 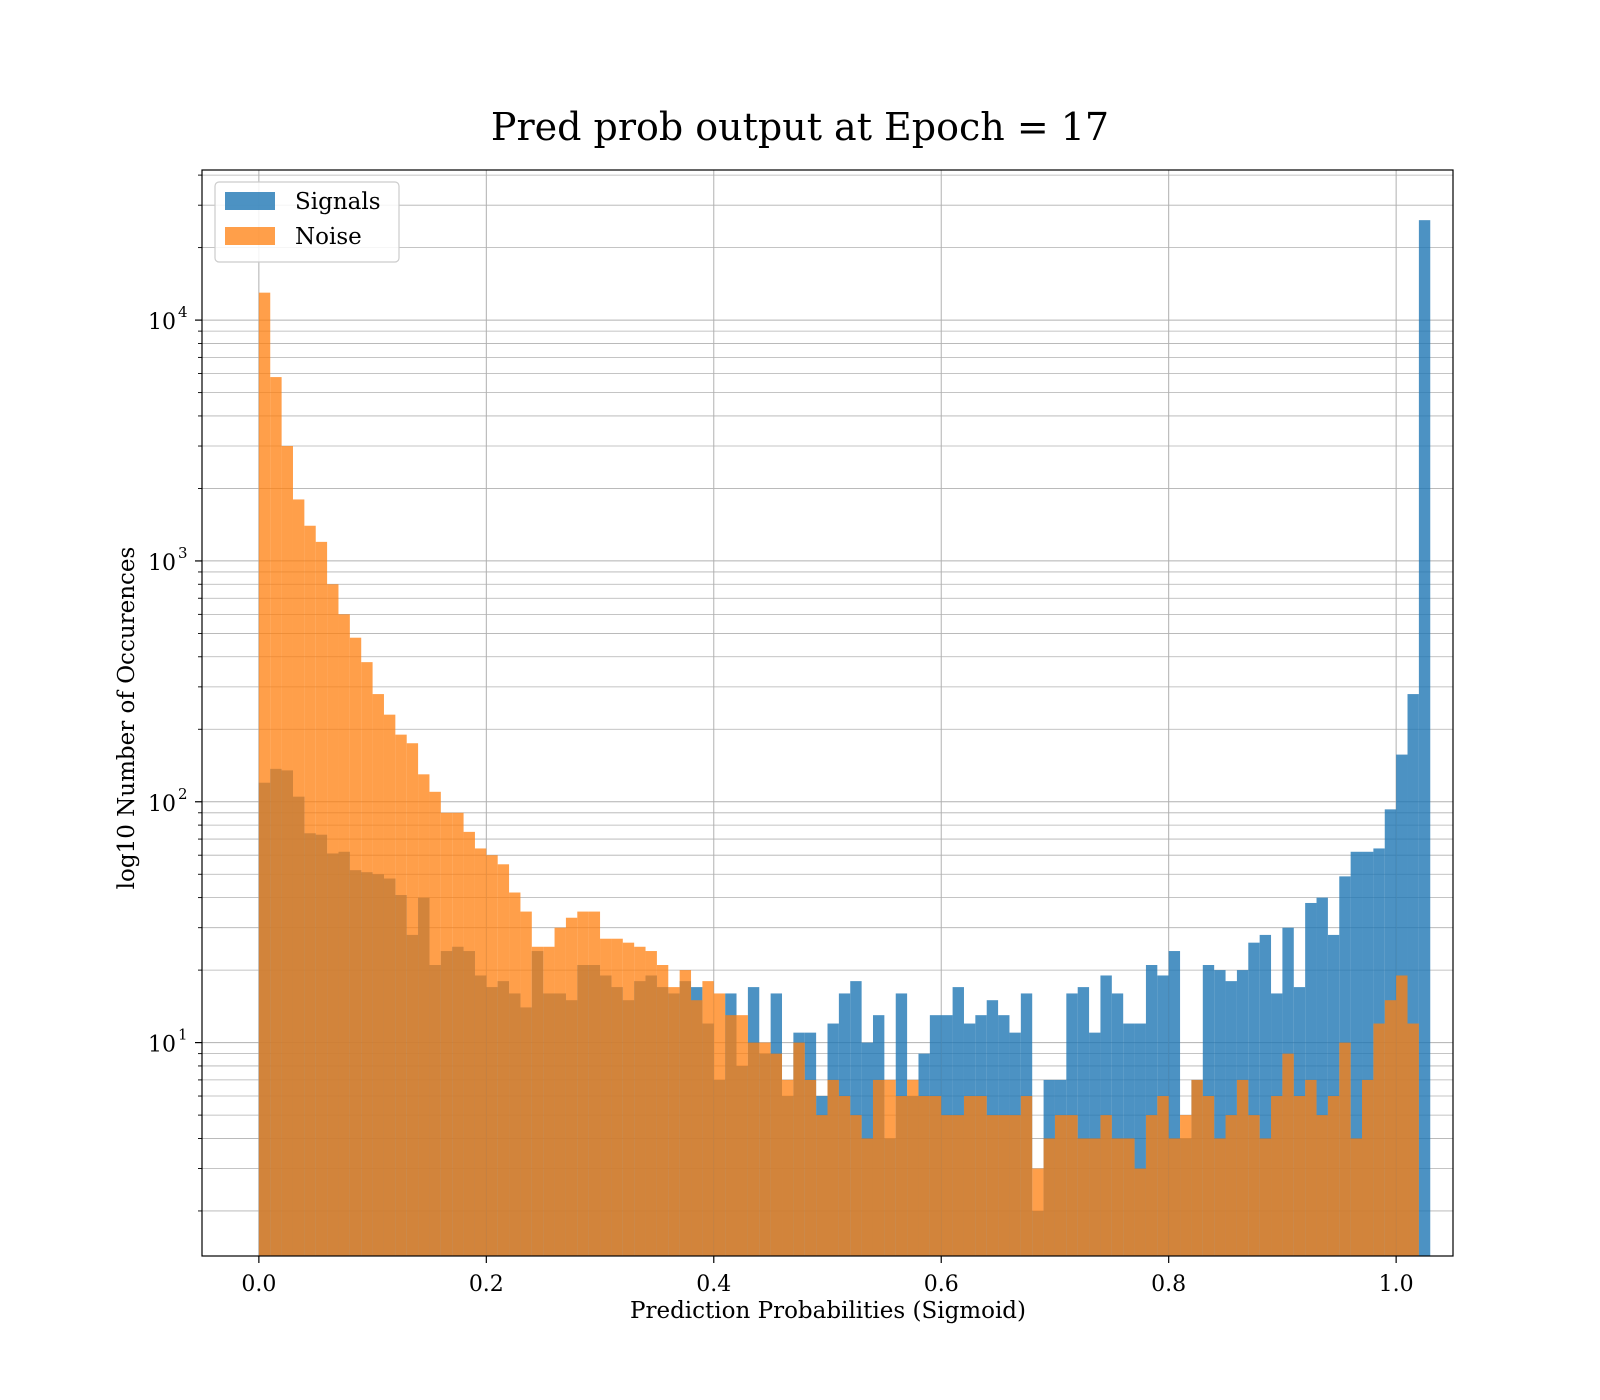 What do you see at coordinates (941, 1284) in the screenshot?
I see `x-tick-label: 0.6` at bounding box center [941, 1284].